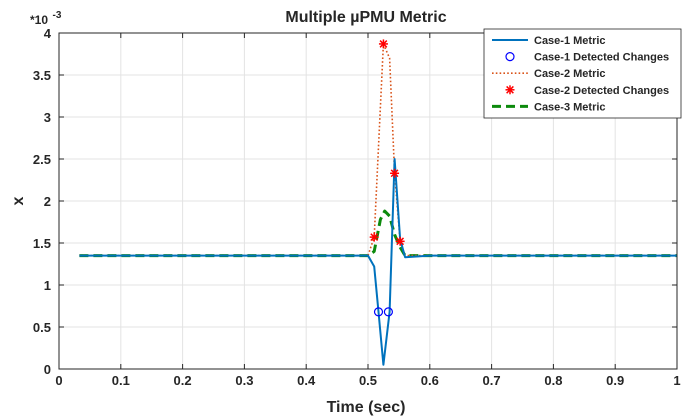 Image resolution: width=697 pixels, height=418 pixels. Describe the element at coordinates (570, 41) in the screenshot. I see `legend-label: Case-1 Metric` at that location.